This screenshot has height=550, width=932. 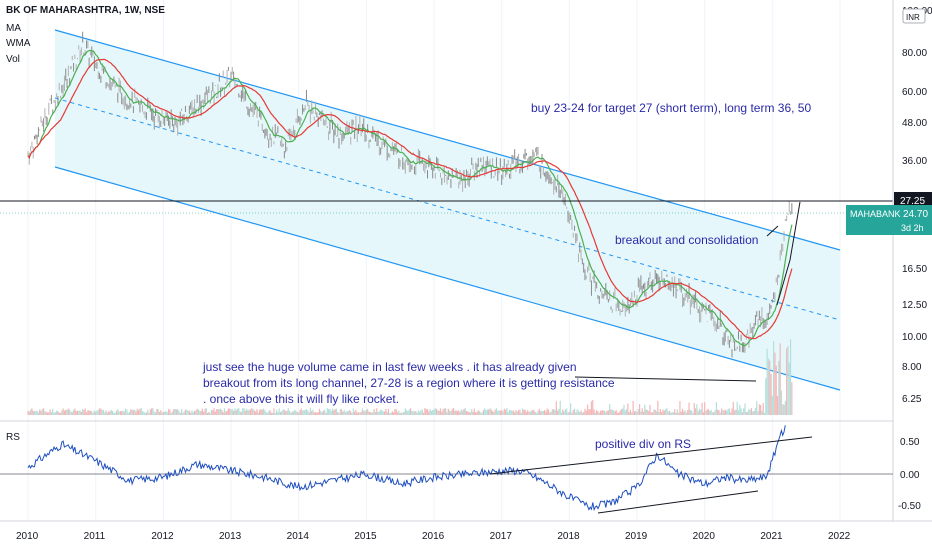 I want to click on currency-badge-bg, so click(x=914, y=16).